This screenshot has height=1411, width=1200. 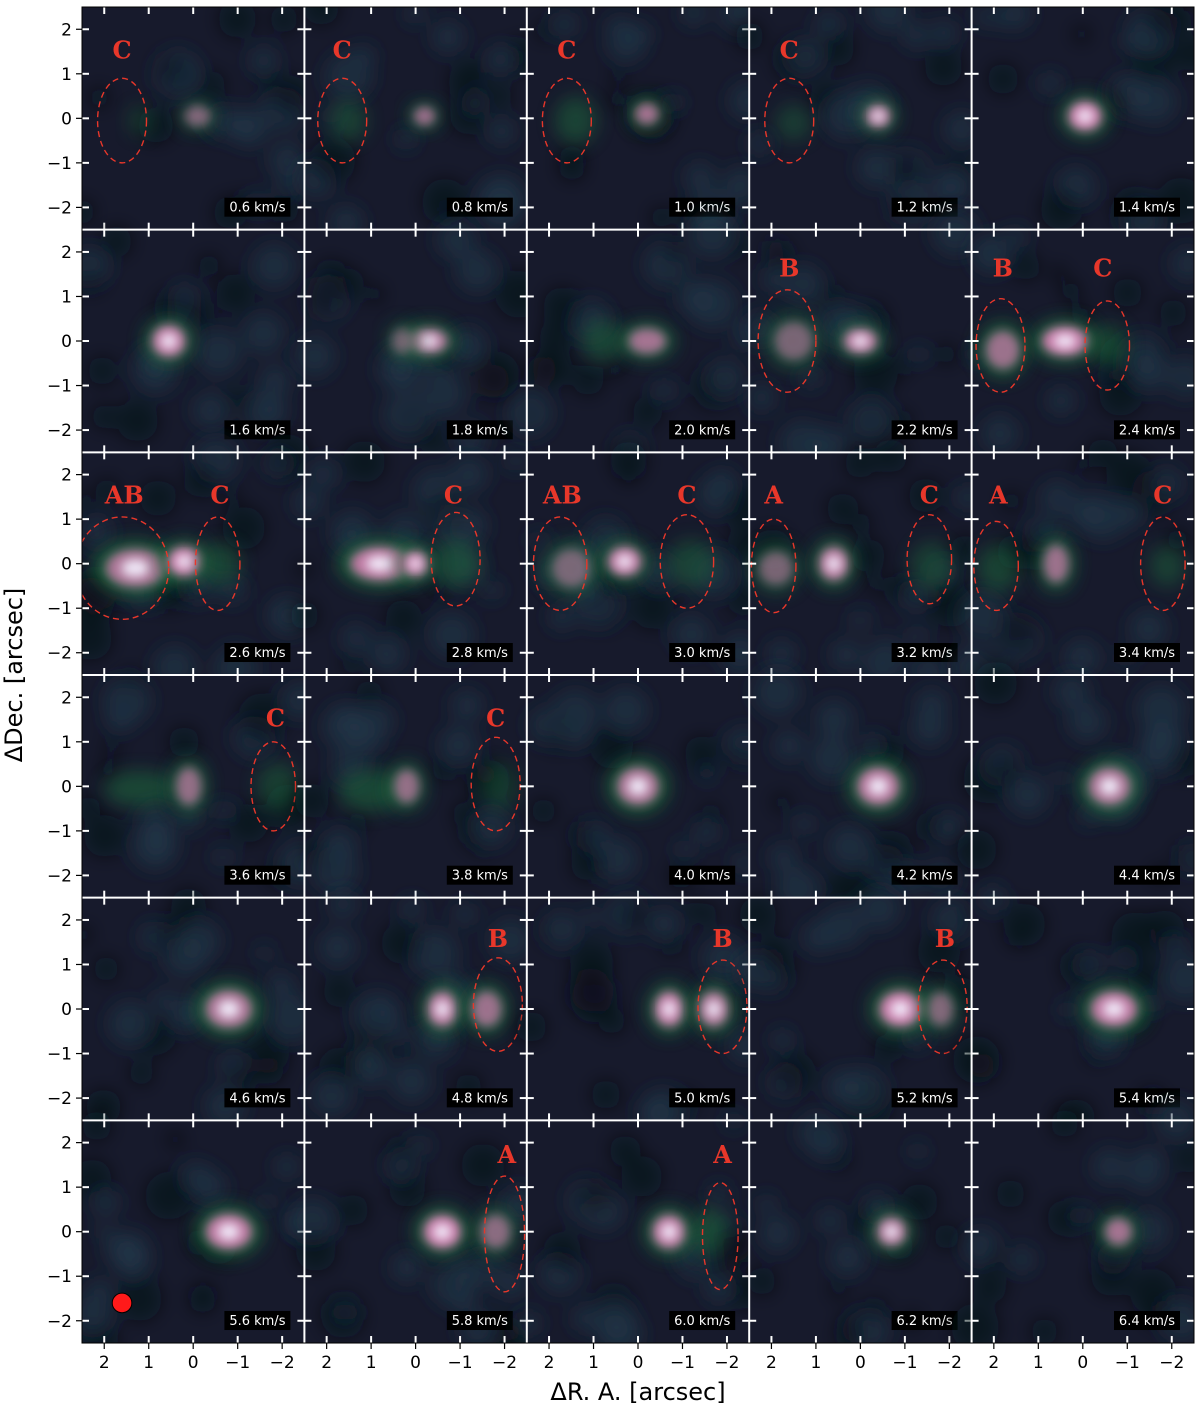 I want to click on channel-panel: 2.0 km/s, so click(x=632, y=338).